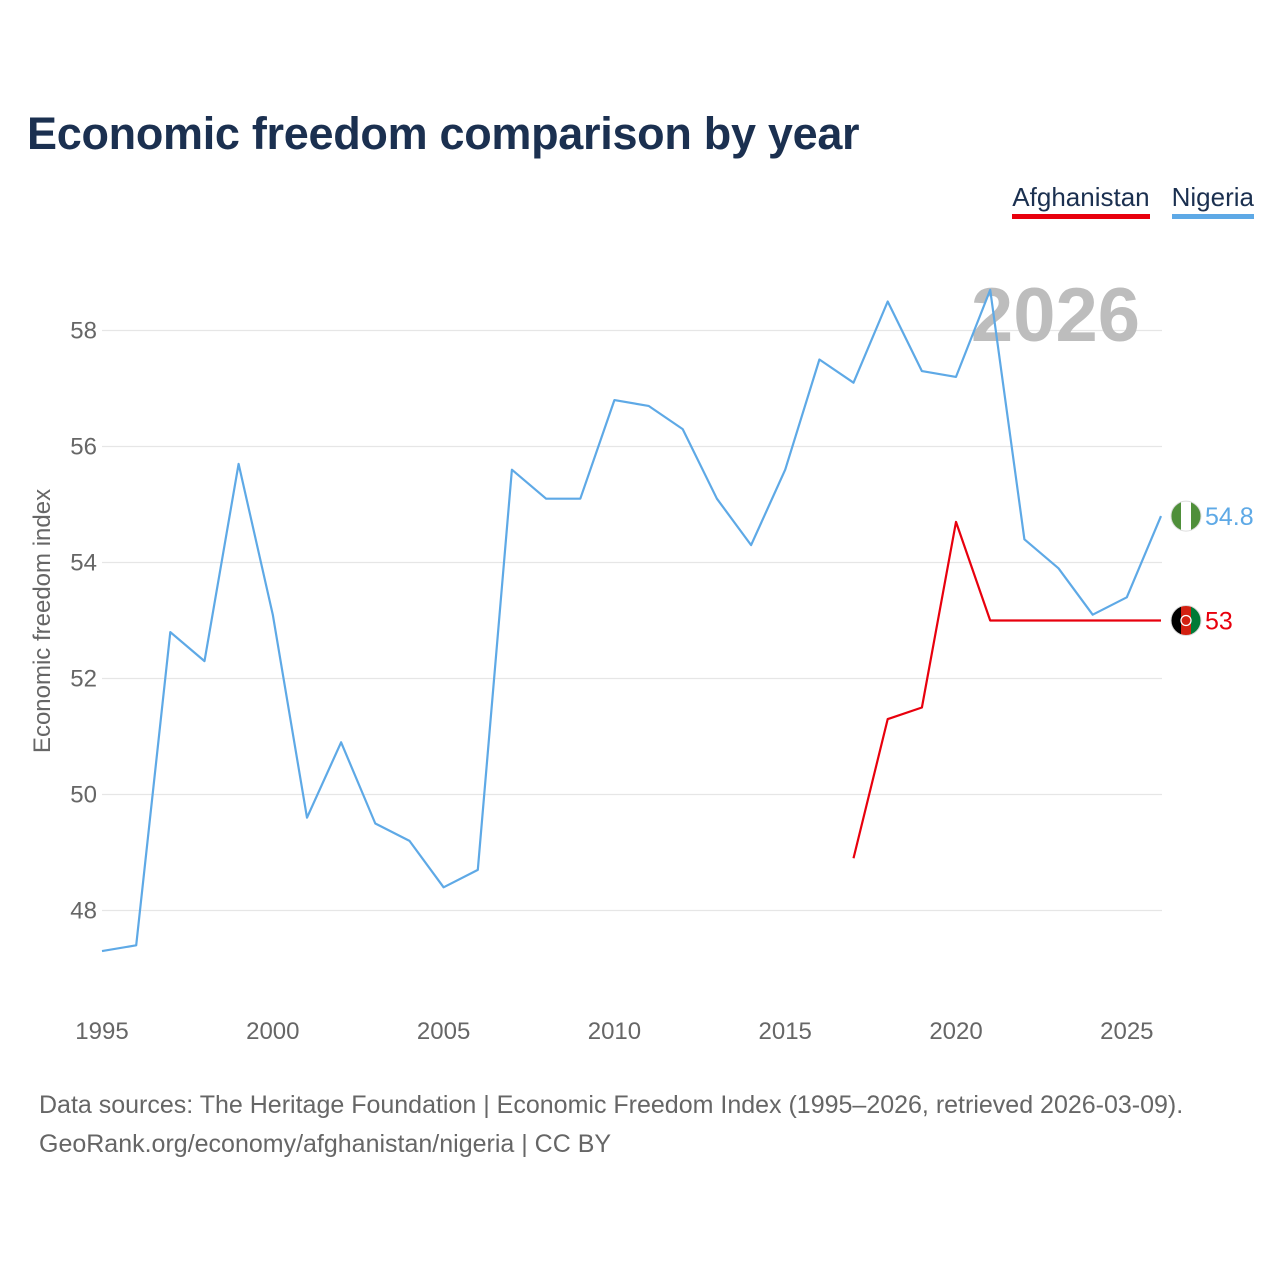  I want to click on legend-item-nigeria: Nigeria, so click(1212, 200).